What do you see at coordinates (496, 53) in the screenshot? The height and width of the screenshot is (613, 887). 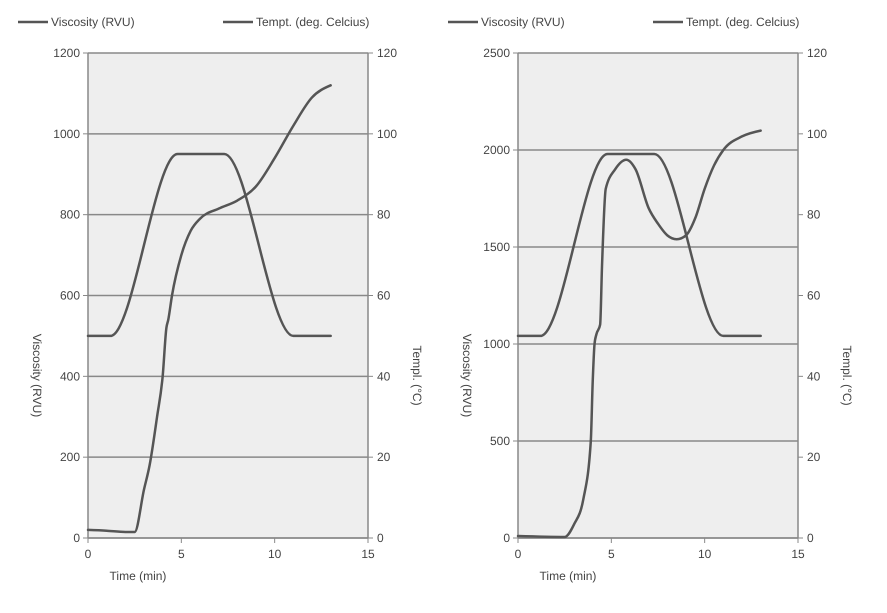 I see `y-tick-label: 2500` at bounding box center [496, 53].